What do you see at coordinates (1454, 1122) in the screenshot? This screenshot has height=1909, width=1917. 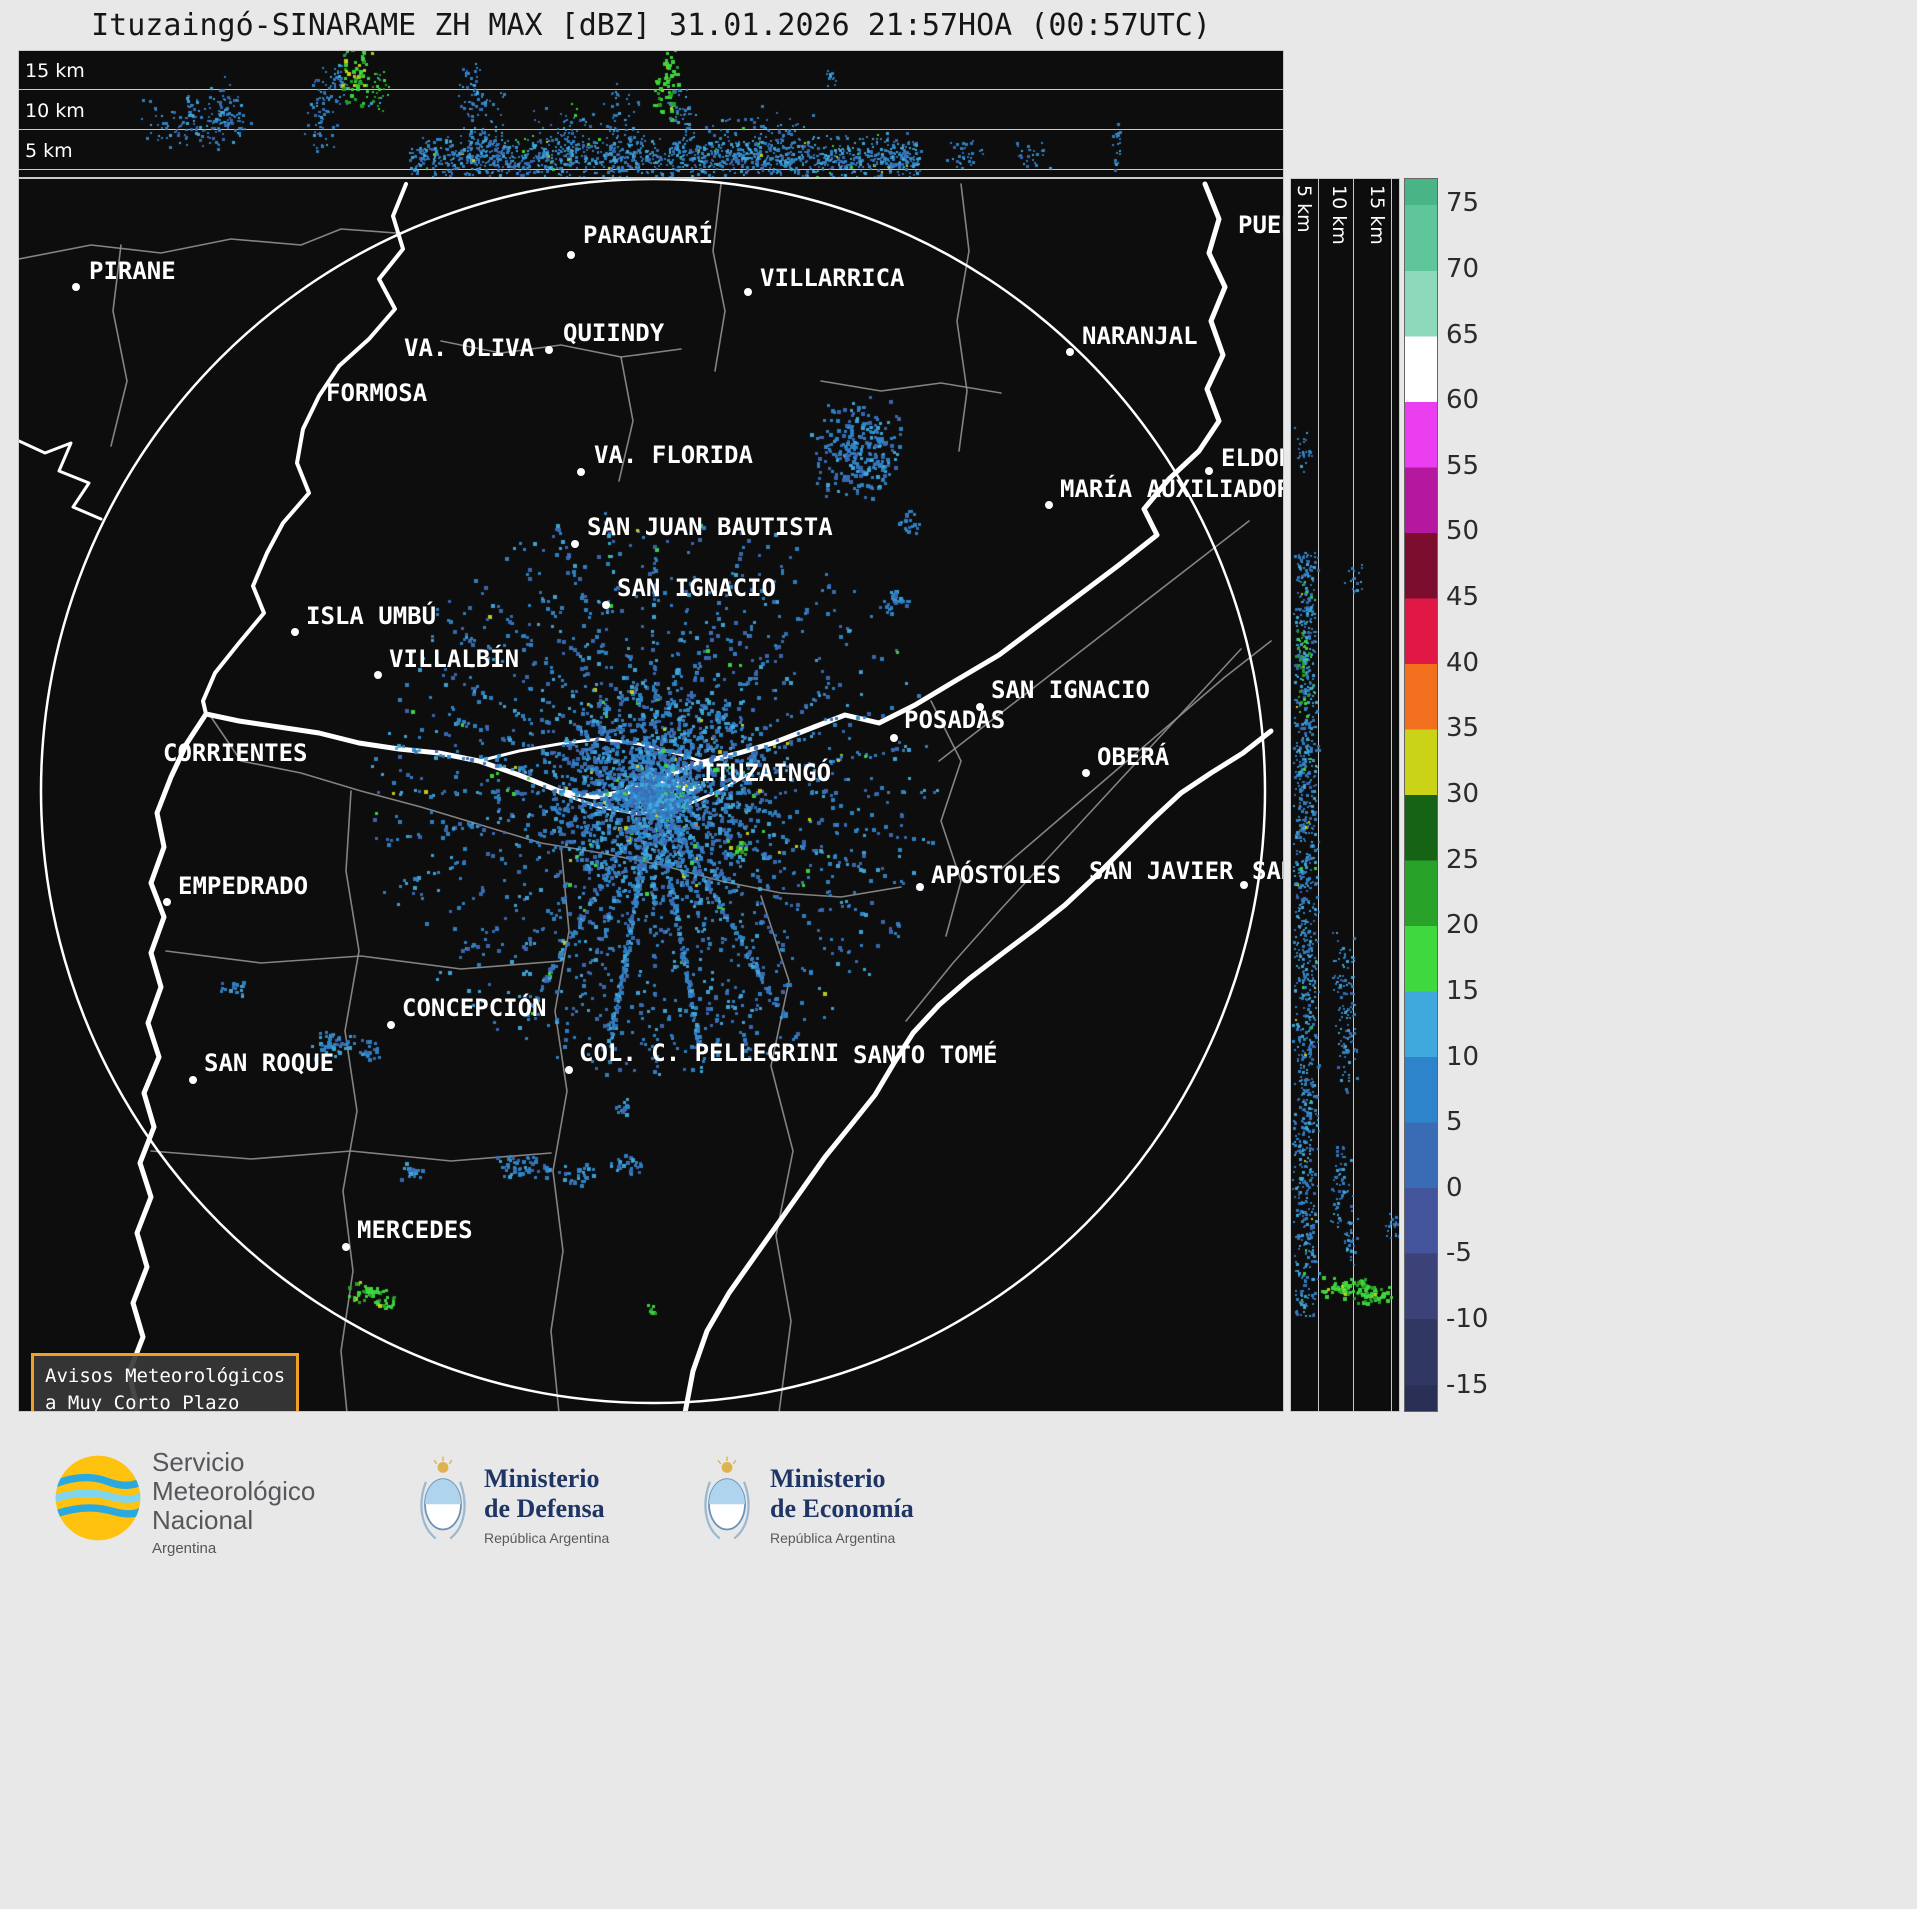 I see `colorbar-tick: 5` at bounding box center [1454, 1122].